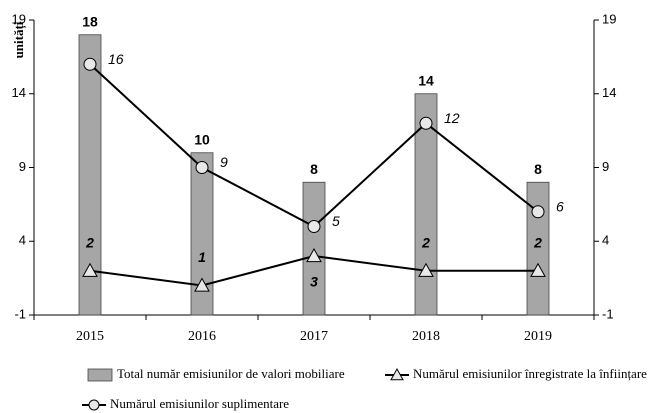 Image resolution: width=650 pixels, height=413 pixels. What do you see at coordinates (22, 240) in the screenshot?
I see `y-tick-label: 4` at bounding box center [22, 240].